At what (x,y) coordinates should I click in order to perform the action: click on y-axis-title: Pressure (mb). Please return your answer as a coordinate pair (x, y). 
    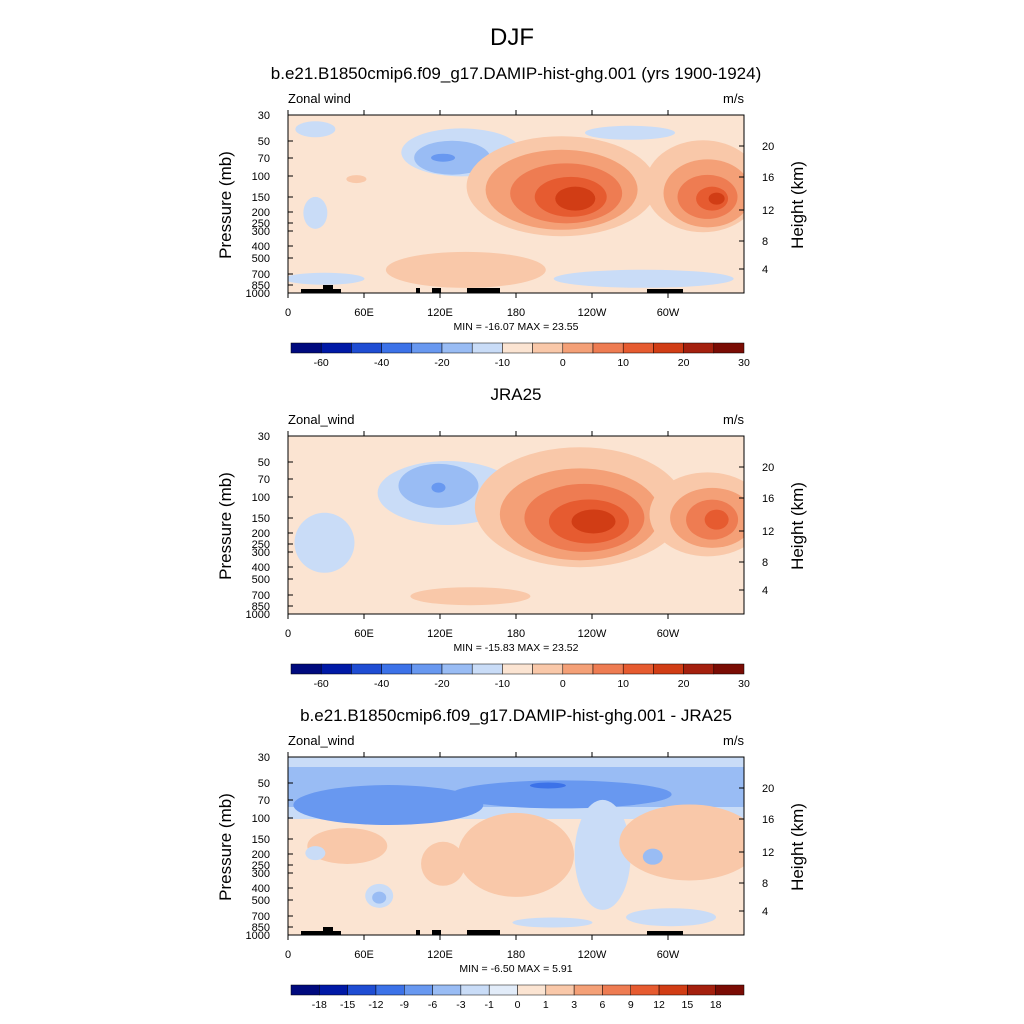
    Looking at the image, I should click on (225, 847).